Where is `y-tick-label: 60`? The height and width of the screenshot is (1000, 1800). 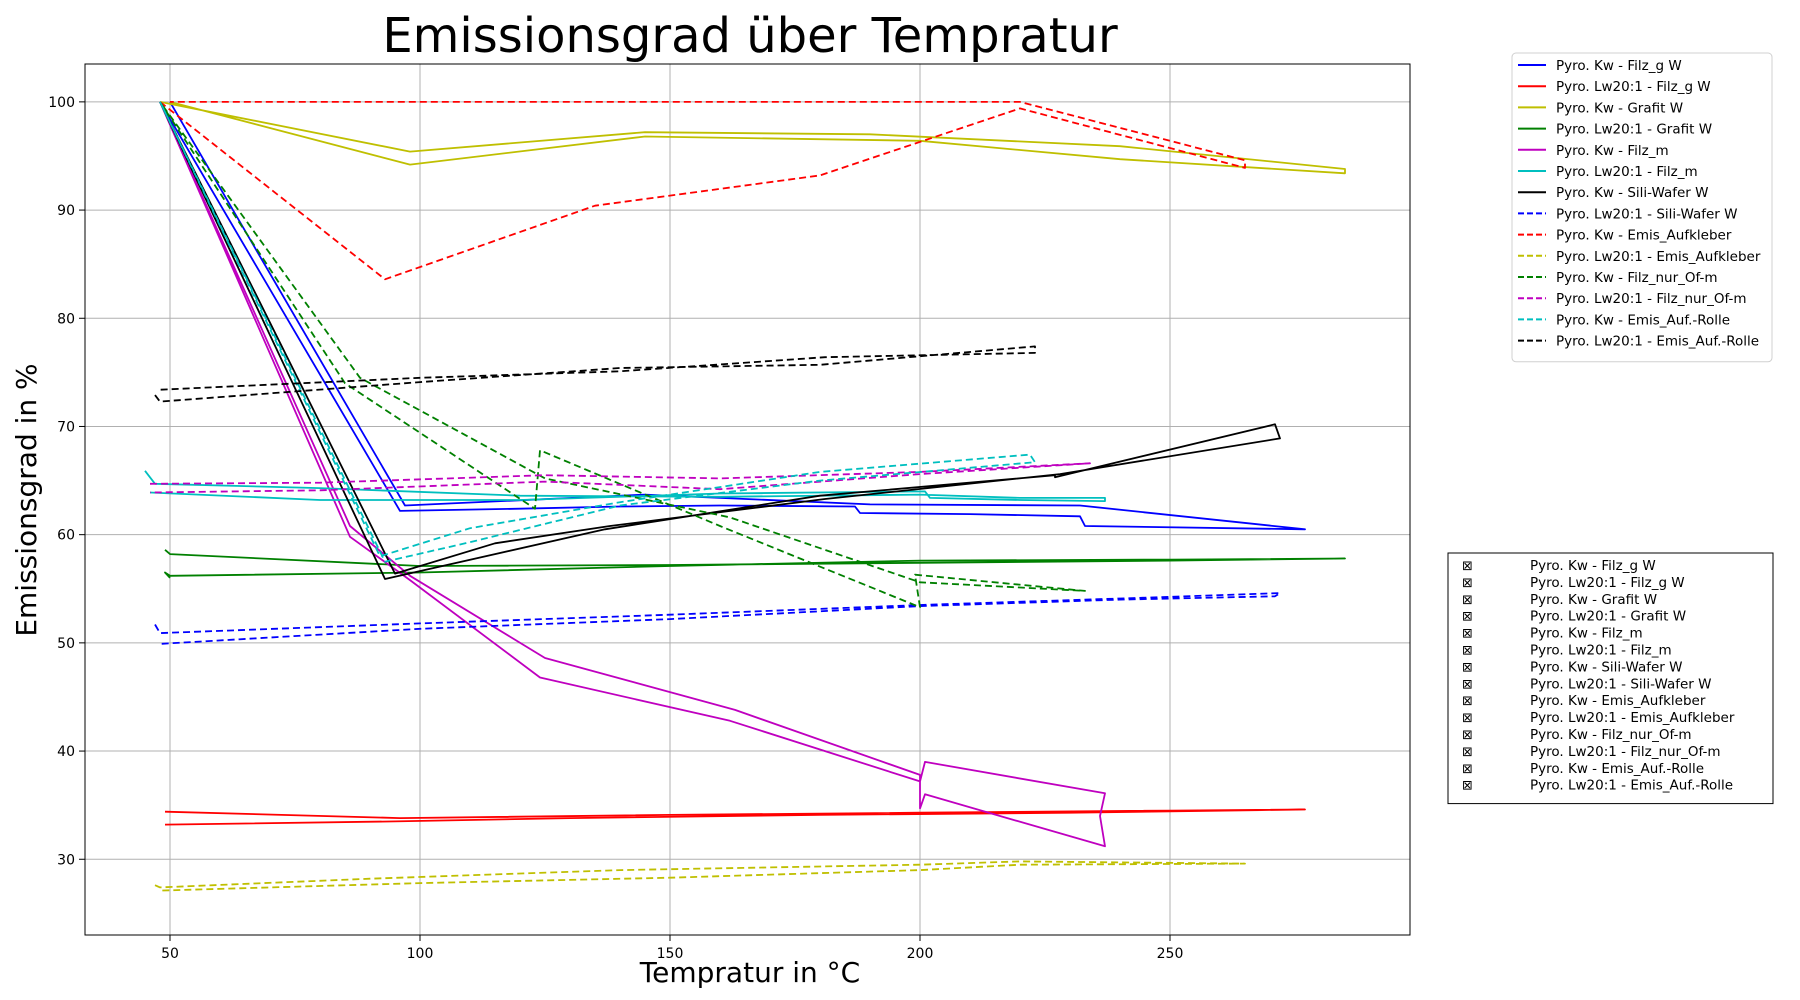
y-tick-label: 60 is located at coordinates (66, 536).